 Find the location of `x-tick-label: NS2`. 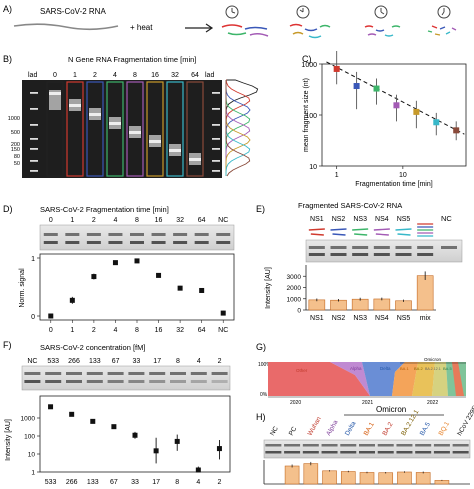

x-tick-label: NS2 is located at coordinates (339, 318).